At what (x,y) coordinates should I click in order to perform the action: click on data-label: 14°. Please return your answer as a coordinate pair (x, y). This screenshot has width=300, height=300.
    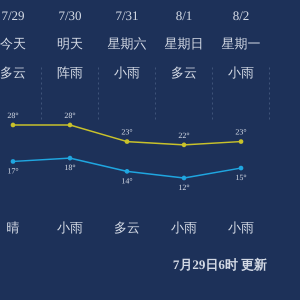
    Looking at the image, I should click on (127, 181).